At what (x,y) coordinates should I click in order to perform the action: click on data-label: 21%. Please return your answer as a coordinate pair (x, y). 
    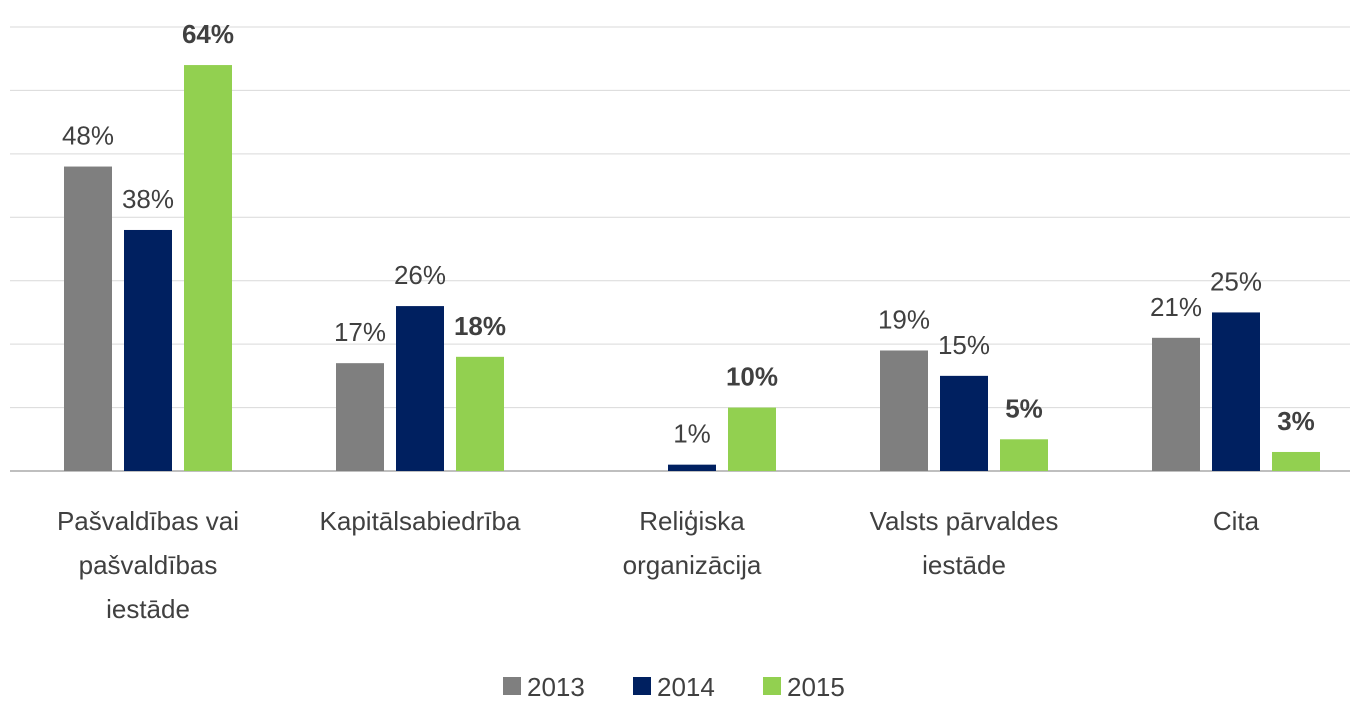
    Looking at the image, I should click on (1176, 307).